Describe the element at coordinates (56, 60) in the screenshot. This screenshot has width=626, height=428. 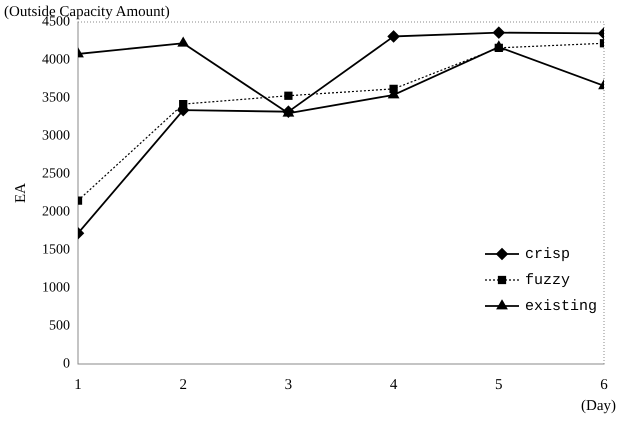
I see `y-tick-label: 4000` at that location.